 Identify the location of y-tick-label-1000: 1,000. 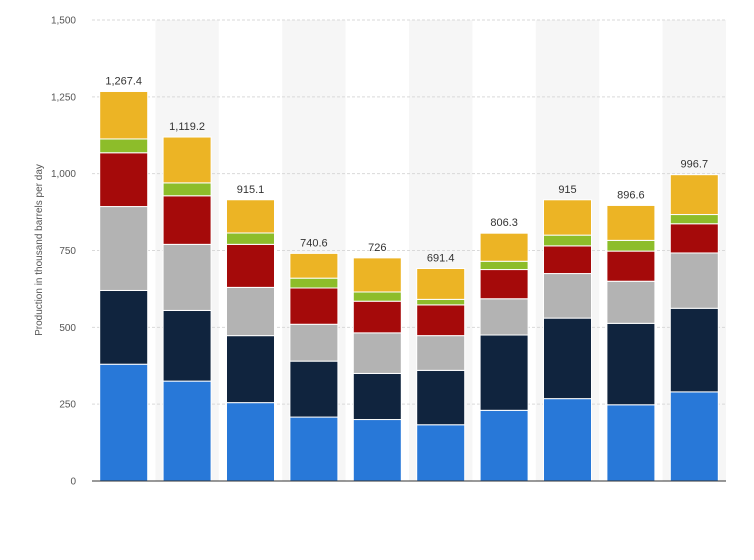
(63, 174).